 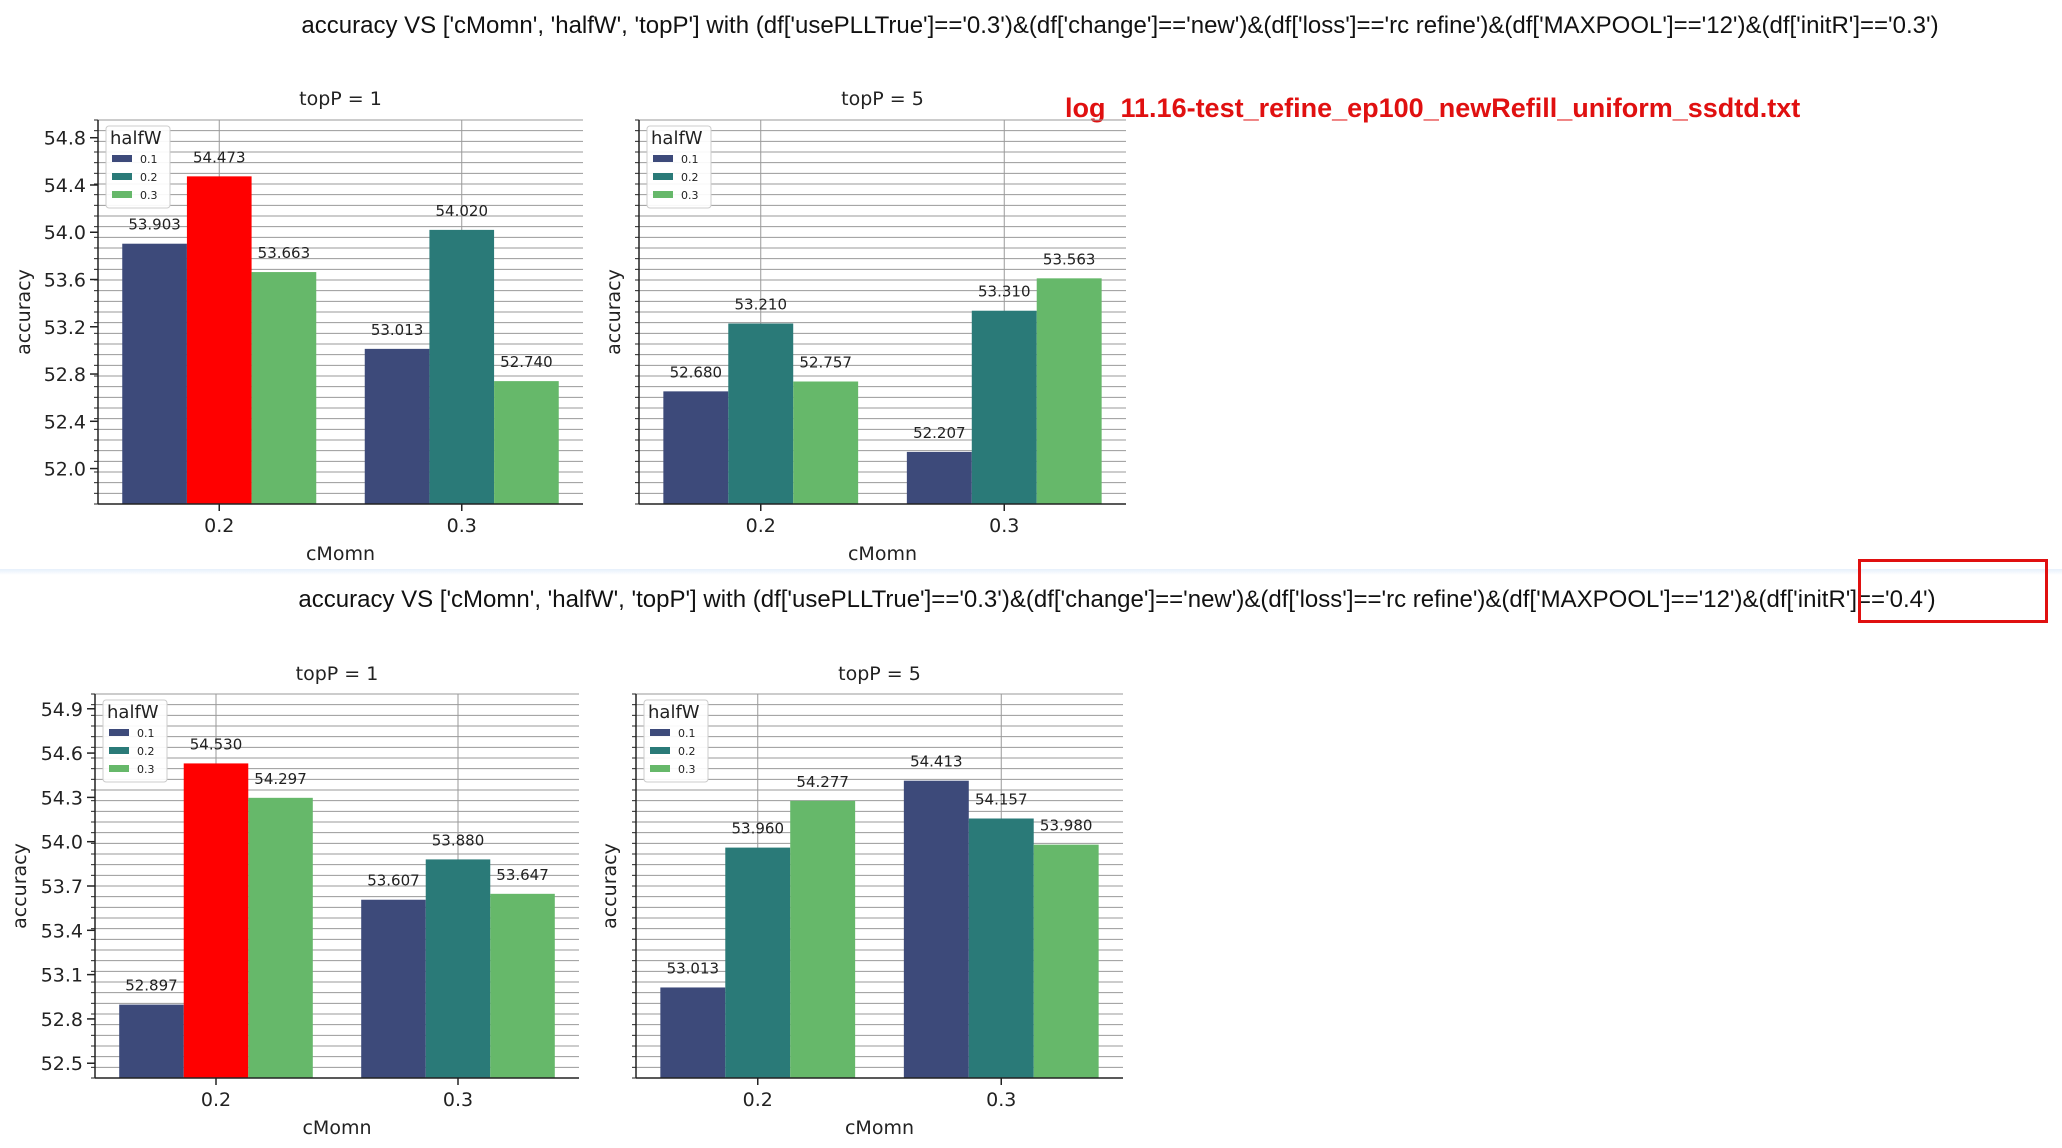 What do you see at coordinates (62, 1064) in the screenshot?
I see `y-tick-label: 52.5` at bounding box center [62, 1064].